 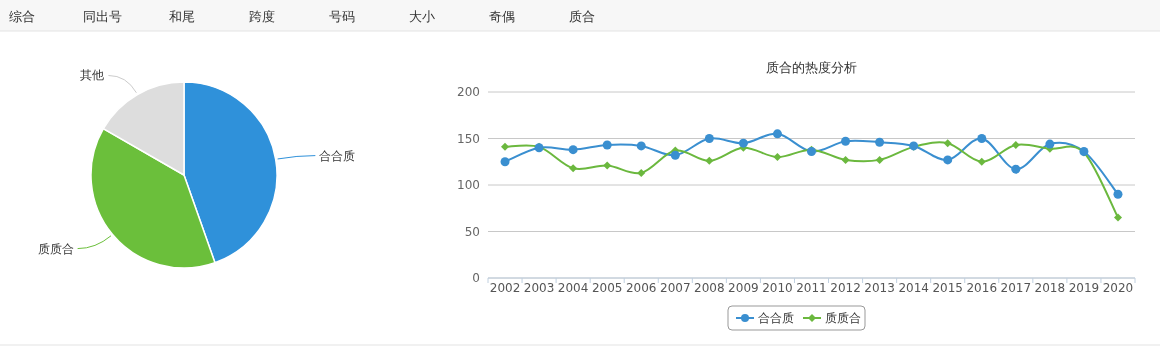 What do you see at coordinates (843, 318) in the screenshot?
I see `legend-label: 质质合` at bounding box center [843, 318].